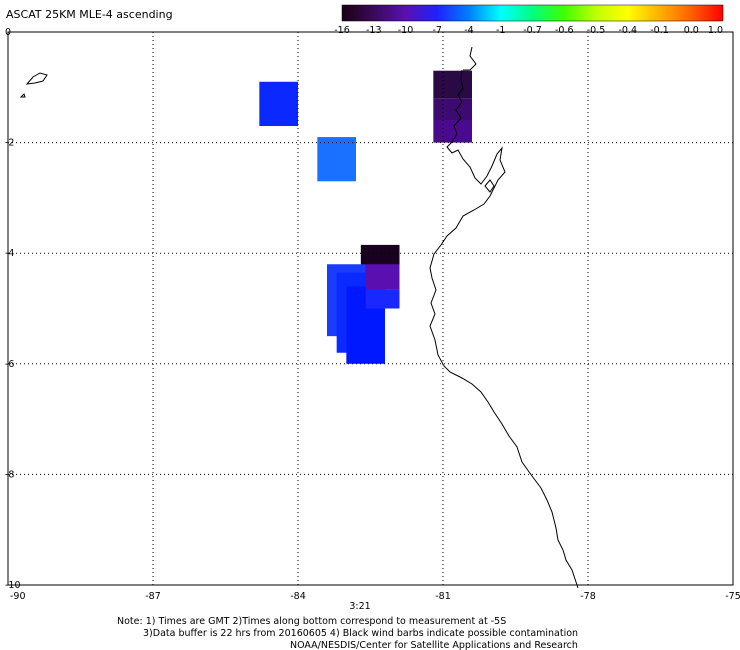  Describe the element at coordinates (437, 30) in the screenshot. I see `colorbar-label: -7` at that location.